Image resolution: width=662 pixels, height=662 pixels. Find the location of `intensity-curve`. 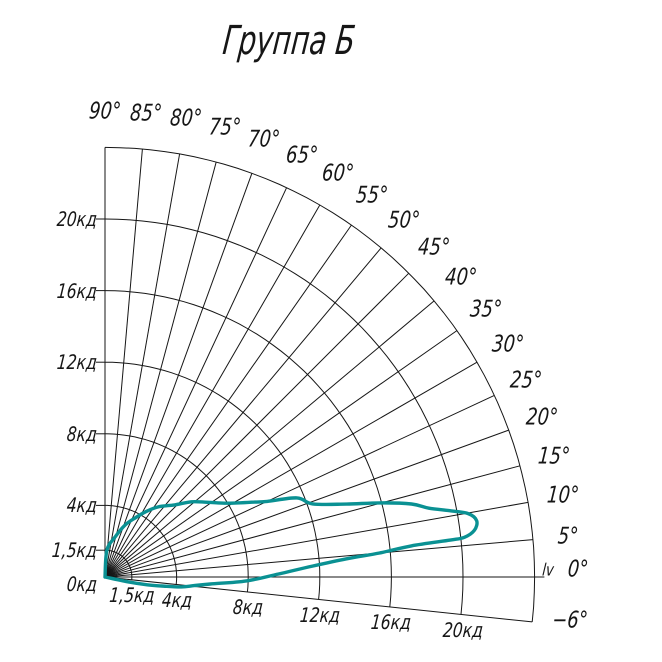

intensity-curve is located at coordinates (291, 542).